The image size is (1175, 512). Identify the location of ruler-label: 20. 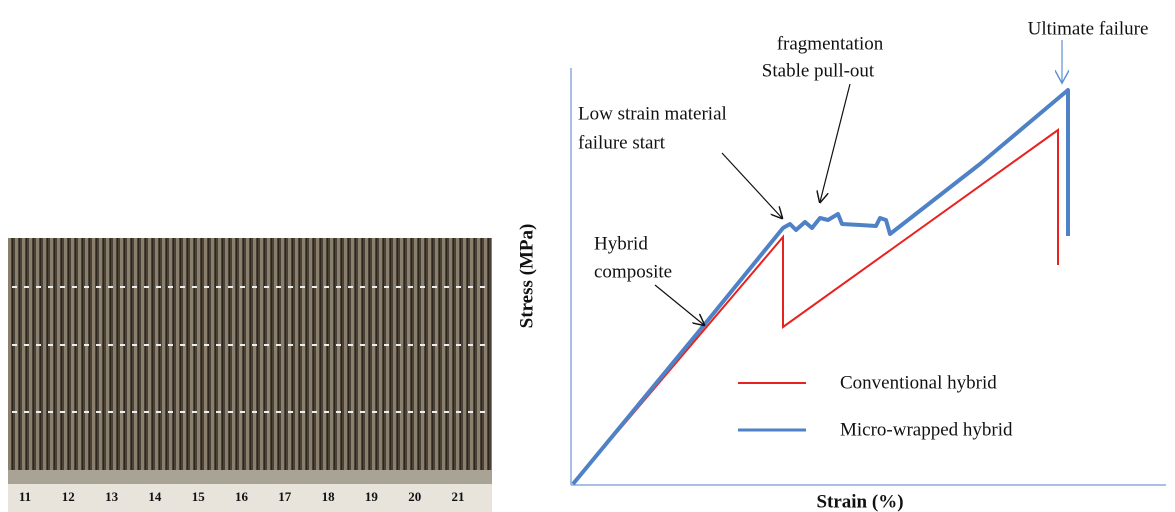
(414, 496).